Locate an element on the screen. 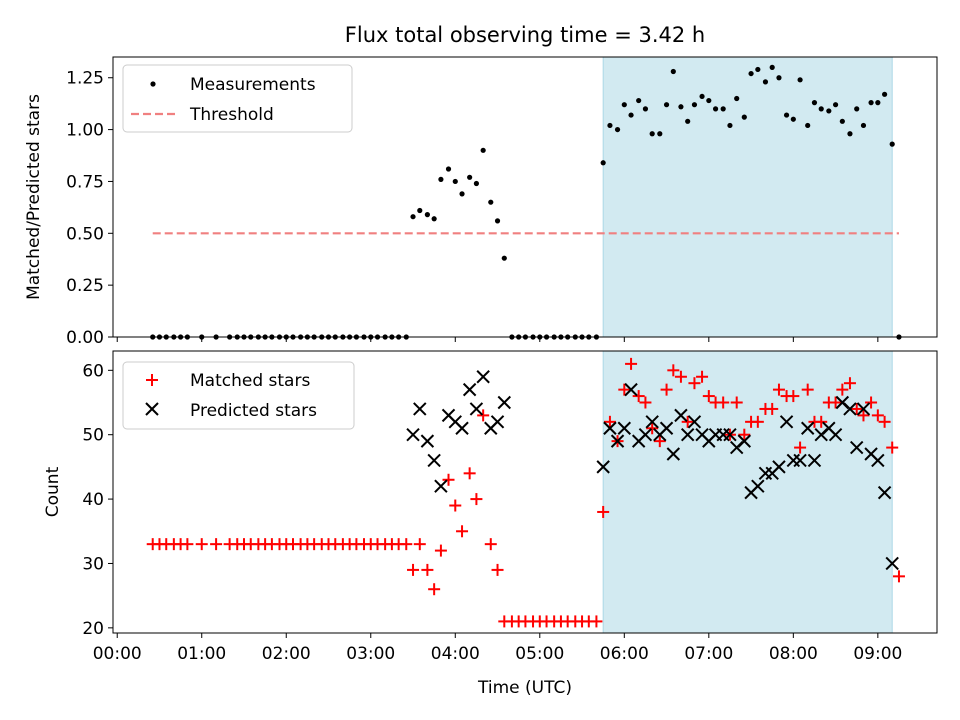 Image resolution: width=960 pixels, height=720 pixels. y-tick-label: 0.50 is located at coordinates (85, 234).